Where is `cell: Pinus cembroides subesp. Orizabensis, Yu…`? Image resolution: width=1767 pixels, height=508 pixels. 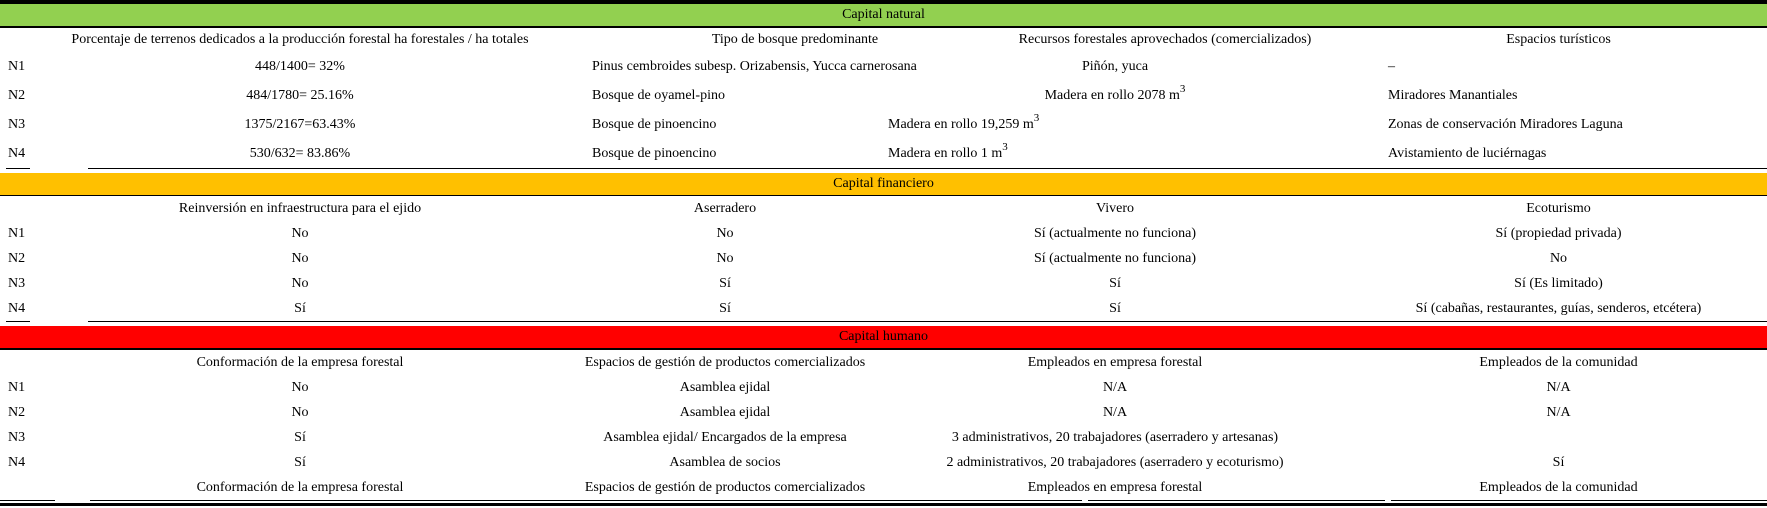 cell: Pinus cembroides subesp. Orizabensis, Yu… is located at coordinates (754, 66).